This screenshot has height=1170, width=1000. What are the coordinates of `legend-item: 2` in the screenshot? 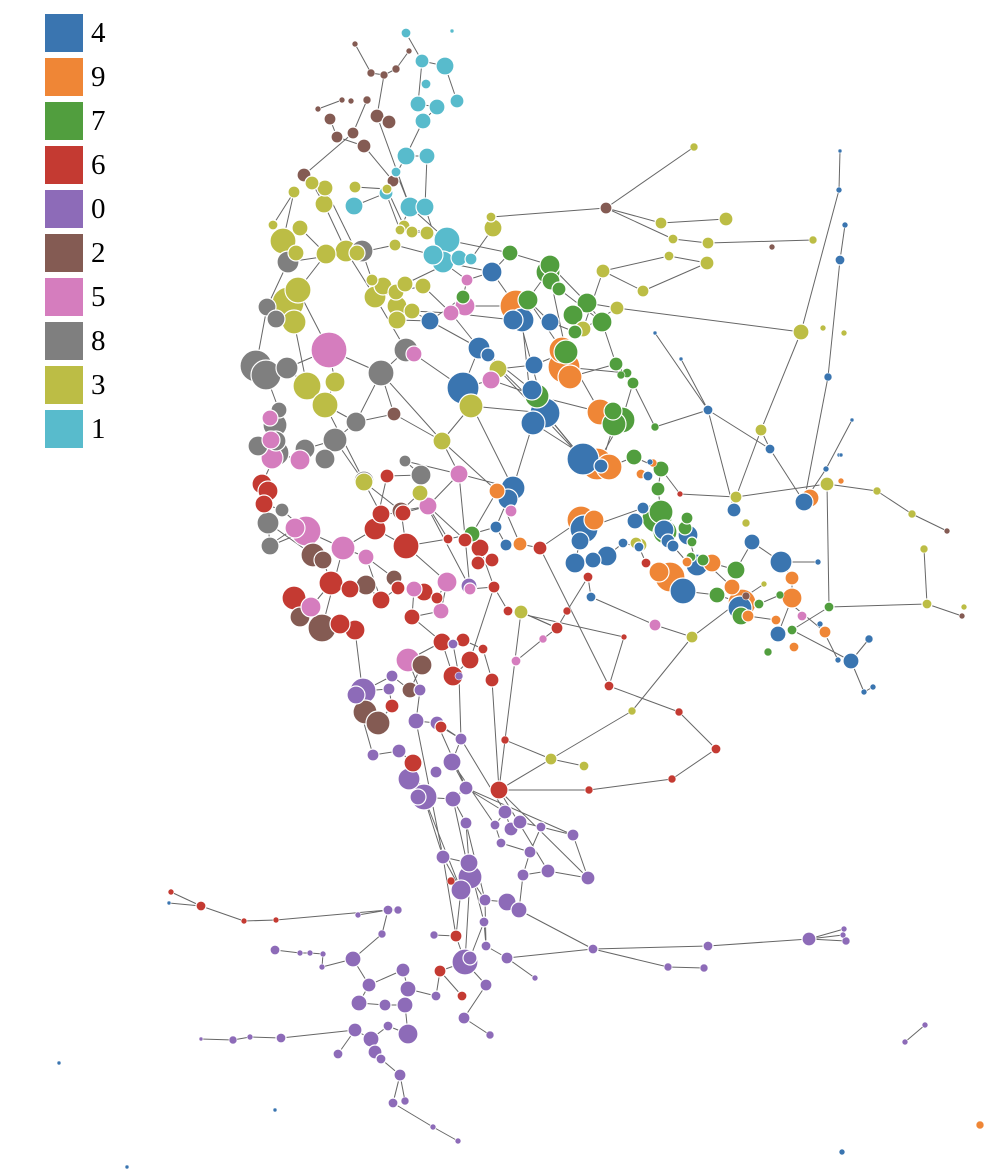 It's located at (75, 253).